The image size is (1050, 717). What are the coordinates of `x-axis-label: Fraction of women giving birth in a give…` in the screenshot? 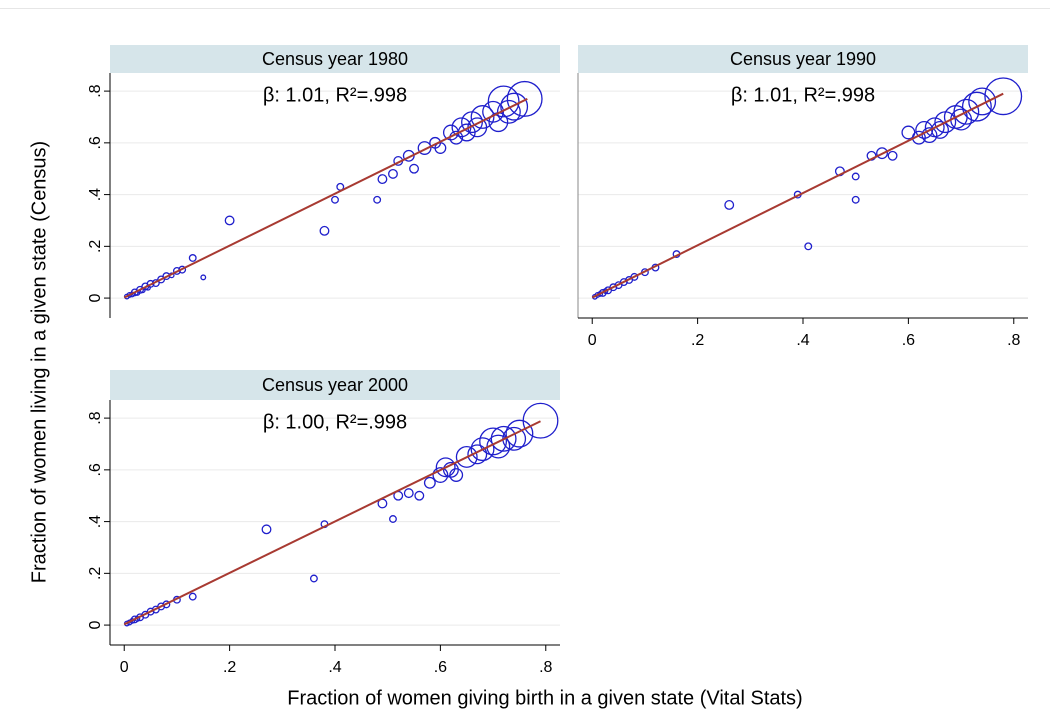 It's located at (544, 698).